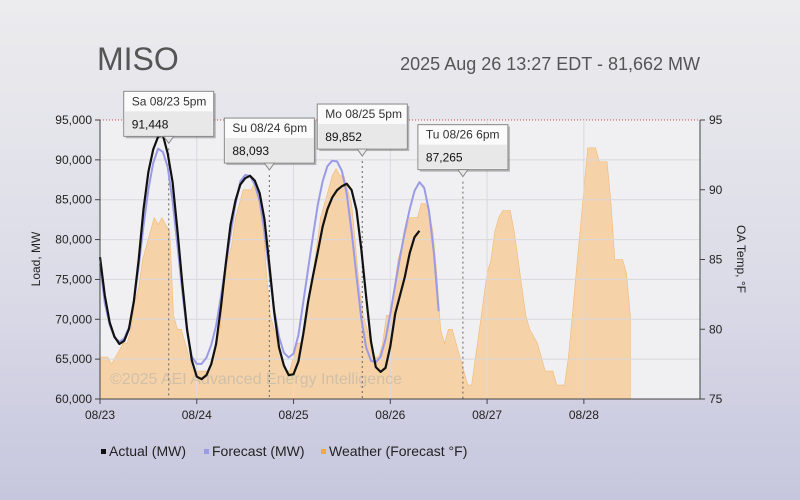  Describe the element at coordinates (100, 415) in the screenshot. I see `x-tick-label: 08/23` at that location.